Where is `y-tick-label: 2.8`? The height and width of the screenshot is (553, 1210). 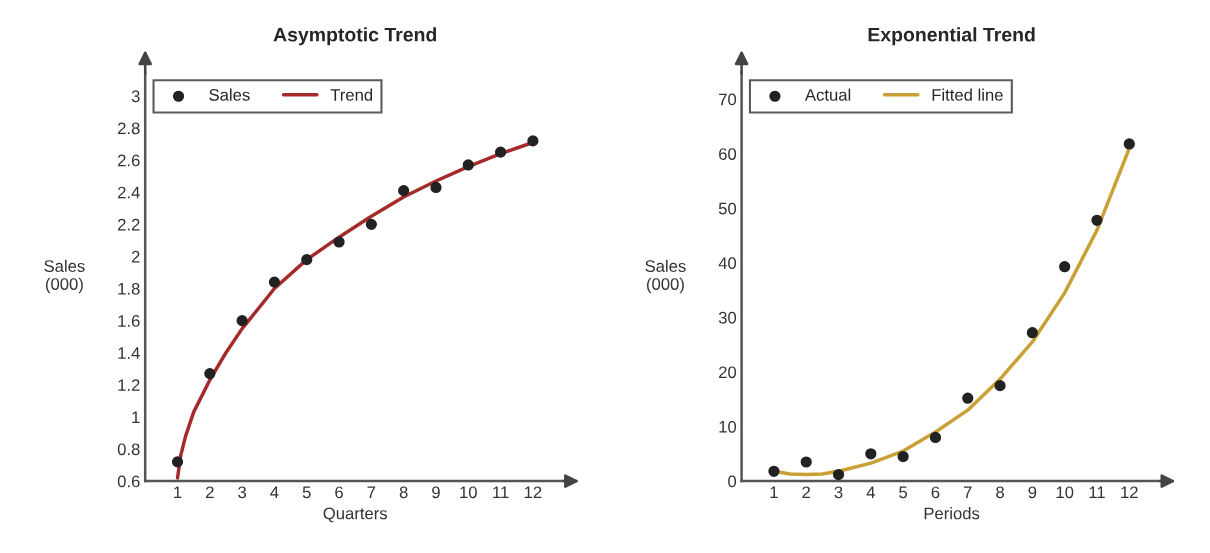
y-tick-label: 2.8 is located at coordinates (129, 128).